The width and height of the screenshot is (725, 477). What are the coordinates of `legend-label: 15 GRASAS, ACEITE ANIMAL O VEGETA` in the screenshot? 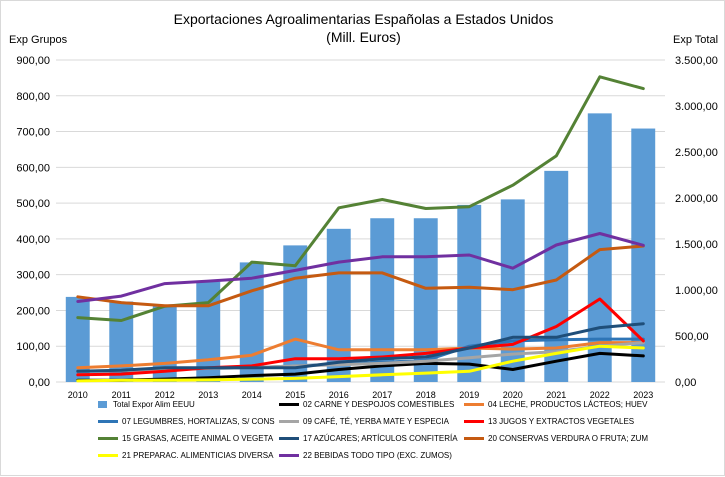 It's located at (198, 438).